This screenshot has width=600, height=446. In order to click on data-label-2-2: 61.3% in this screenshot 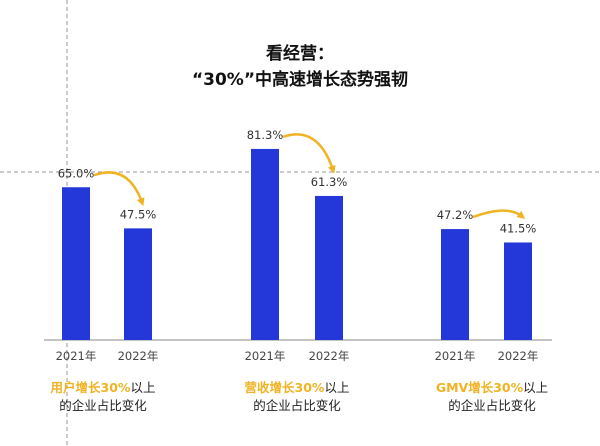, I will do `click(329, 182)`.